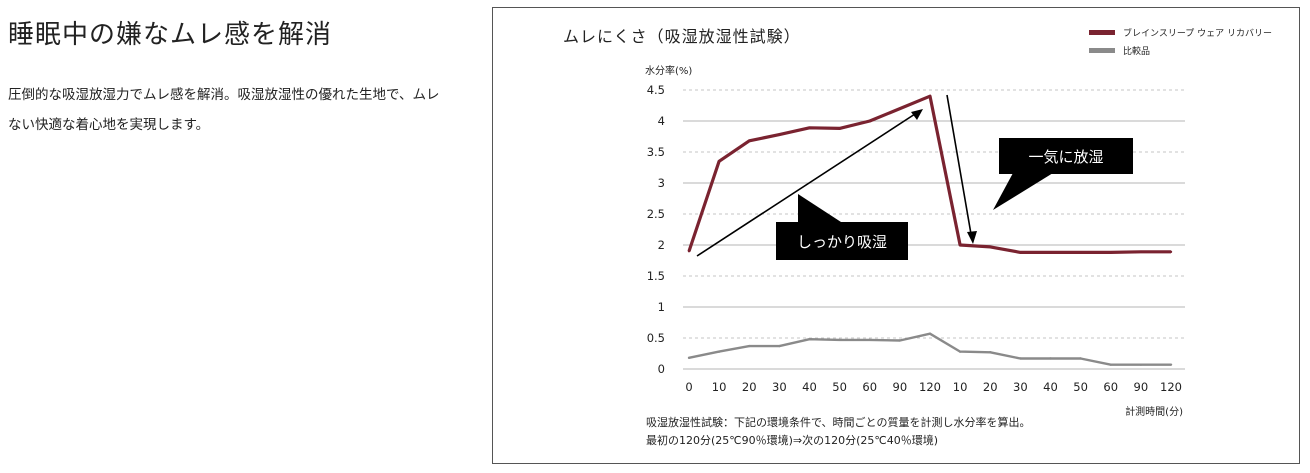  I want to click on callout-release-pointer, so click(1023, 191).